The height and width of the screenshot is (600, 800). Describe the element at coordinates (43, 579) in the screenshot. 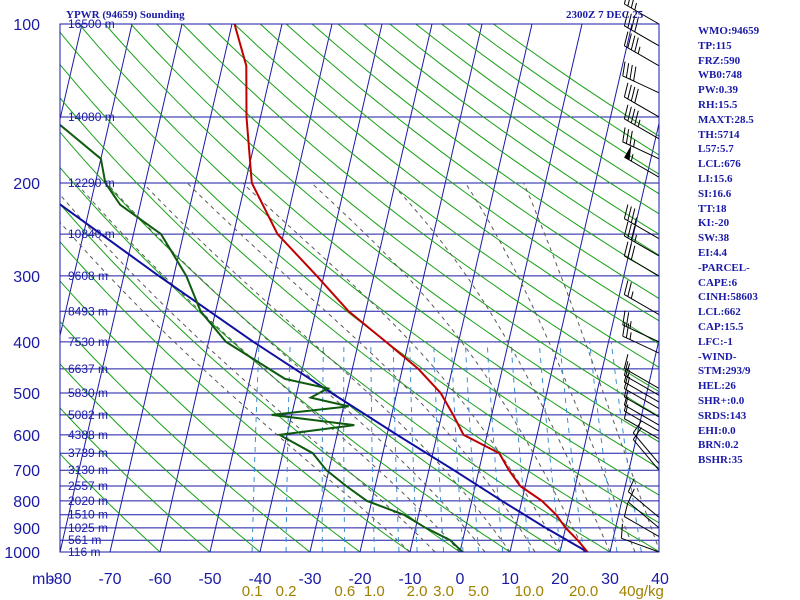

I see `pressure-unit-label: mb` at that location.